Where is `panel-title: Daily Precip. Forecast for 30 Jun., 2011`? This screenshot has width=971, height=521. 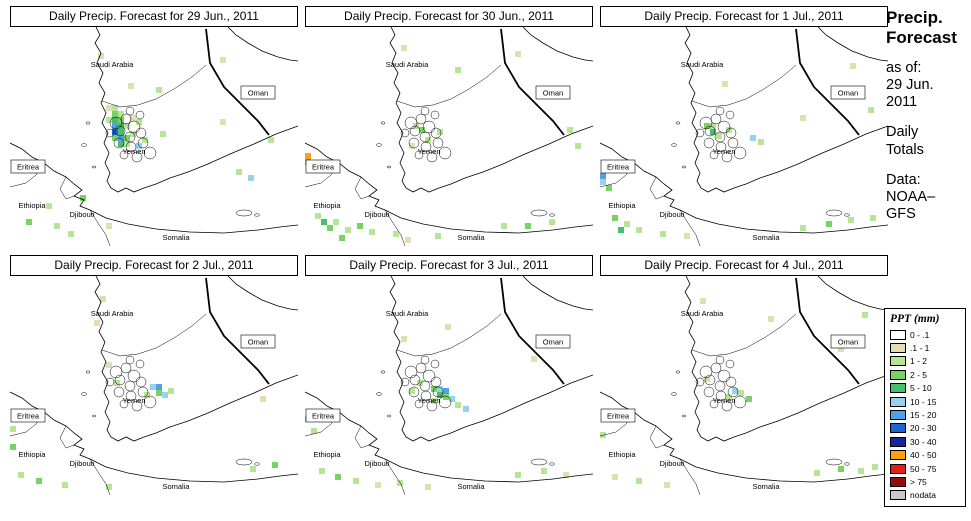
panel-title: Daily Precip. Forecast for 30 Jun., 2011 is located at coordinates (449, 16).